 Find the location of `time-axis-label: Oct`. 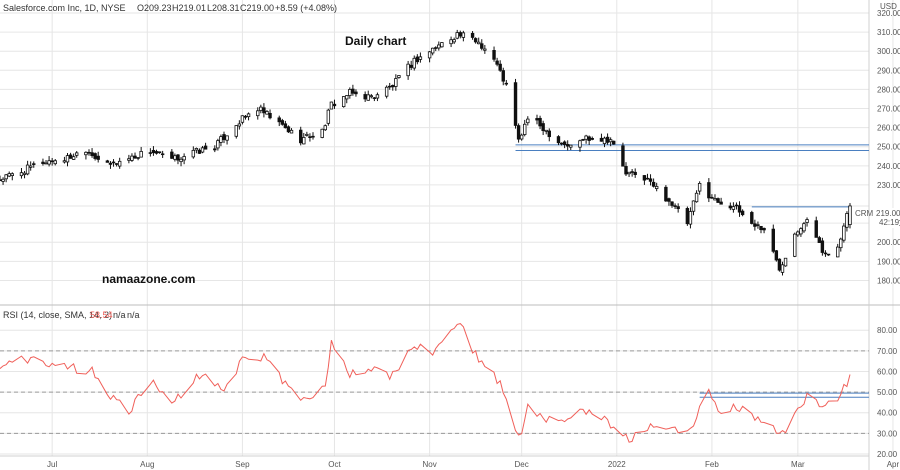

time-axis-label: Oct is located at coordinates (334, 464).